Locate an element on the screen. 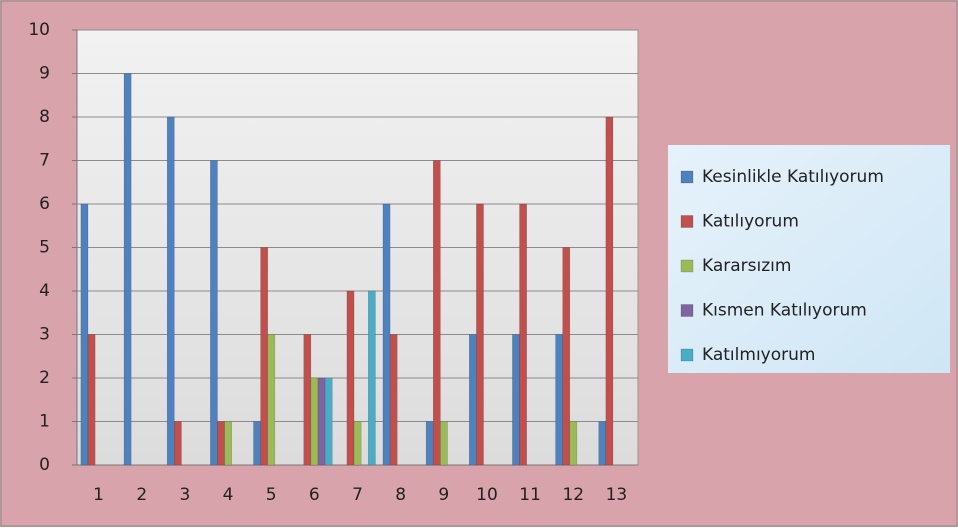 This screenshot has width=958, height=531. legend-label: Kesinlikle Katılıyorum is located at coordinates (793, 177).